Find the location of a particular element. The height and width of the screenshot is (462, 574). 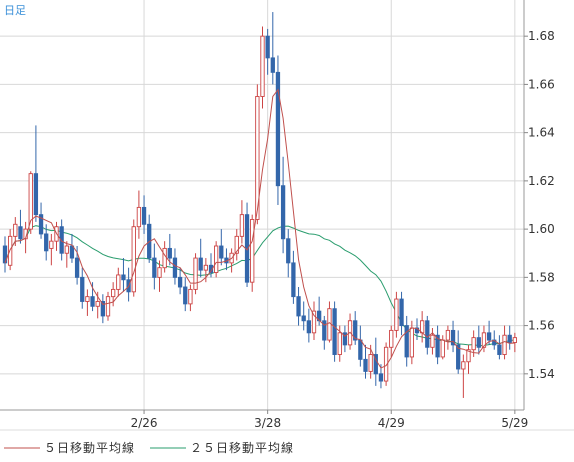

y-tick-label: 1.68 is located at coordinates (541, 36).